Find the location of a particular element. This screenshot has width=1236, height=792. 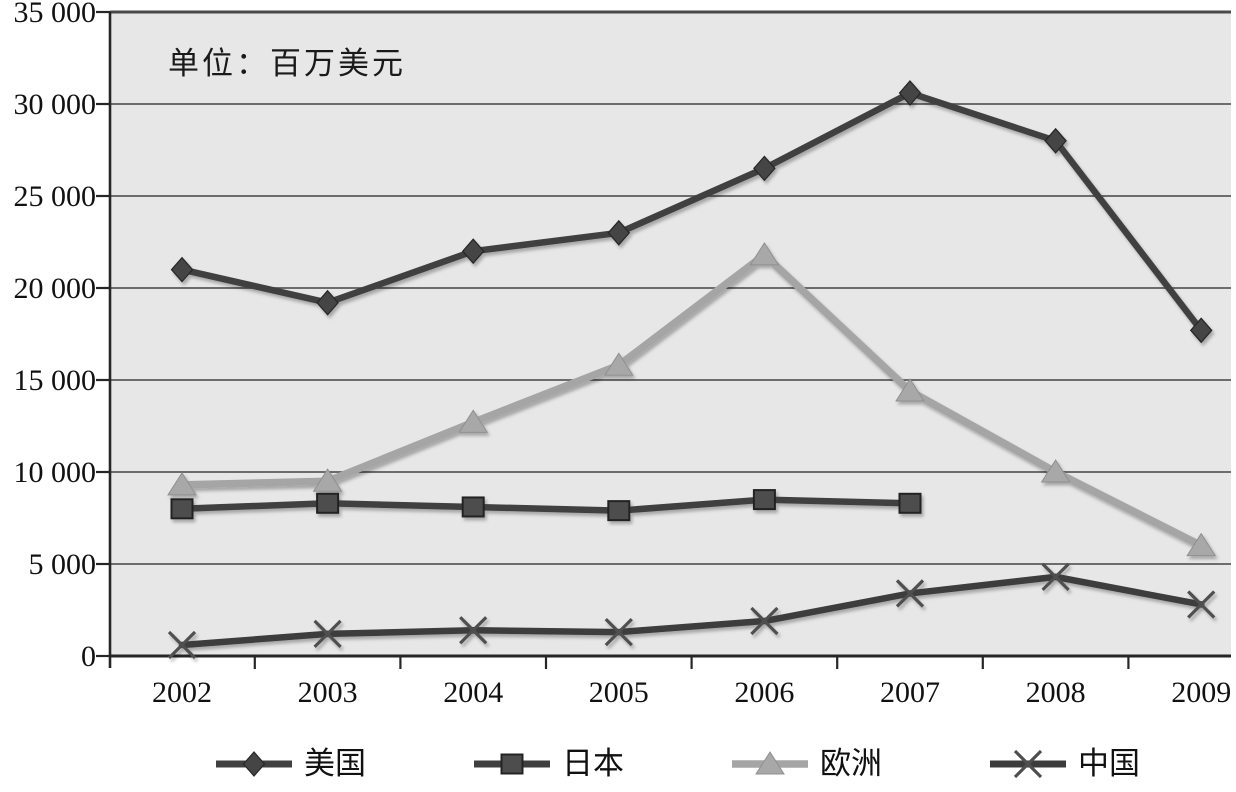

legend-swatch-diamond-icon is located at coordinates (254, 764).